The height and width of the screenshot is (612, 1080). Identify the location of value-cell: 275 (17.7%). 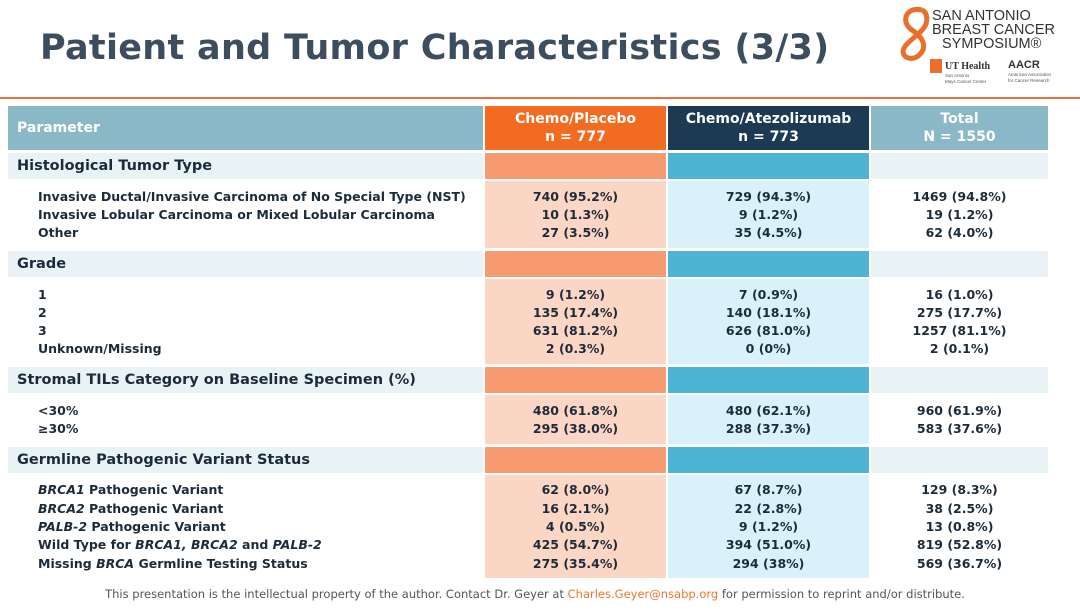
(959, 312).